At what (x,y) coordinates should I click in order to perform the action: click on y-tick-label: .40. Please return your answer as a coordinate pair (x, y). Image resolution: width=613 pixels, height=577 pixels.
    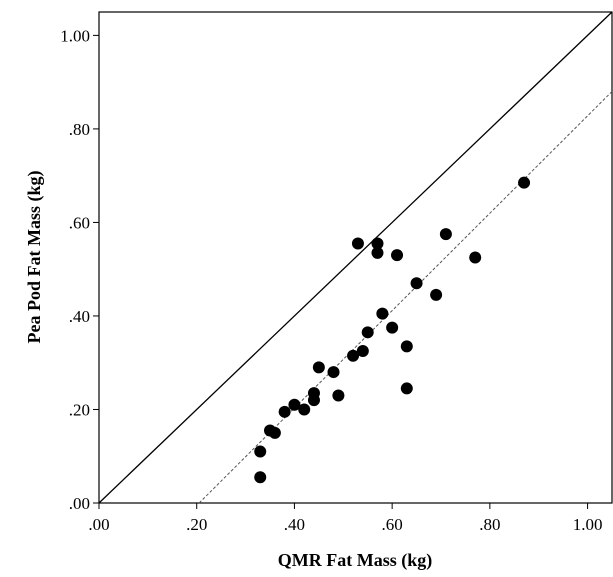
    Looking at the image, I should click on (79, 316).